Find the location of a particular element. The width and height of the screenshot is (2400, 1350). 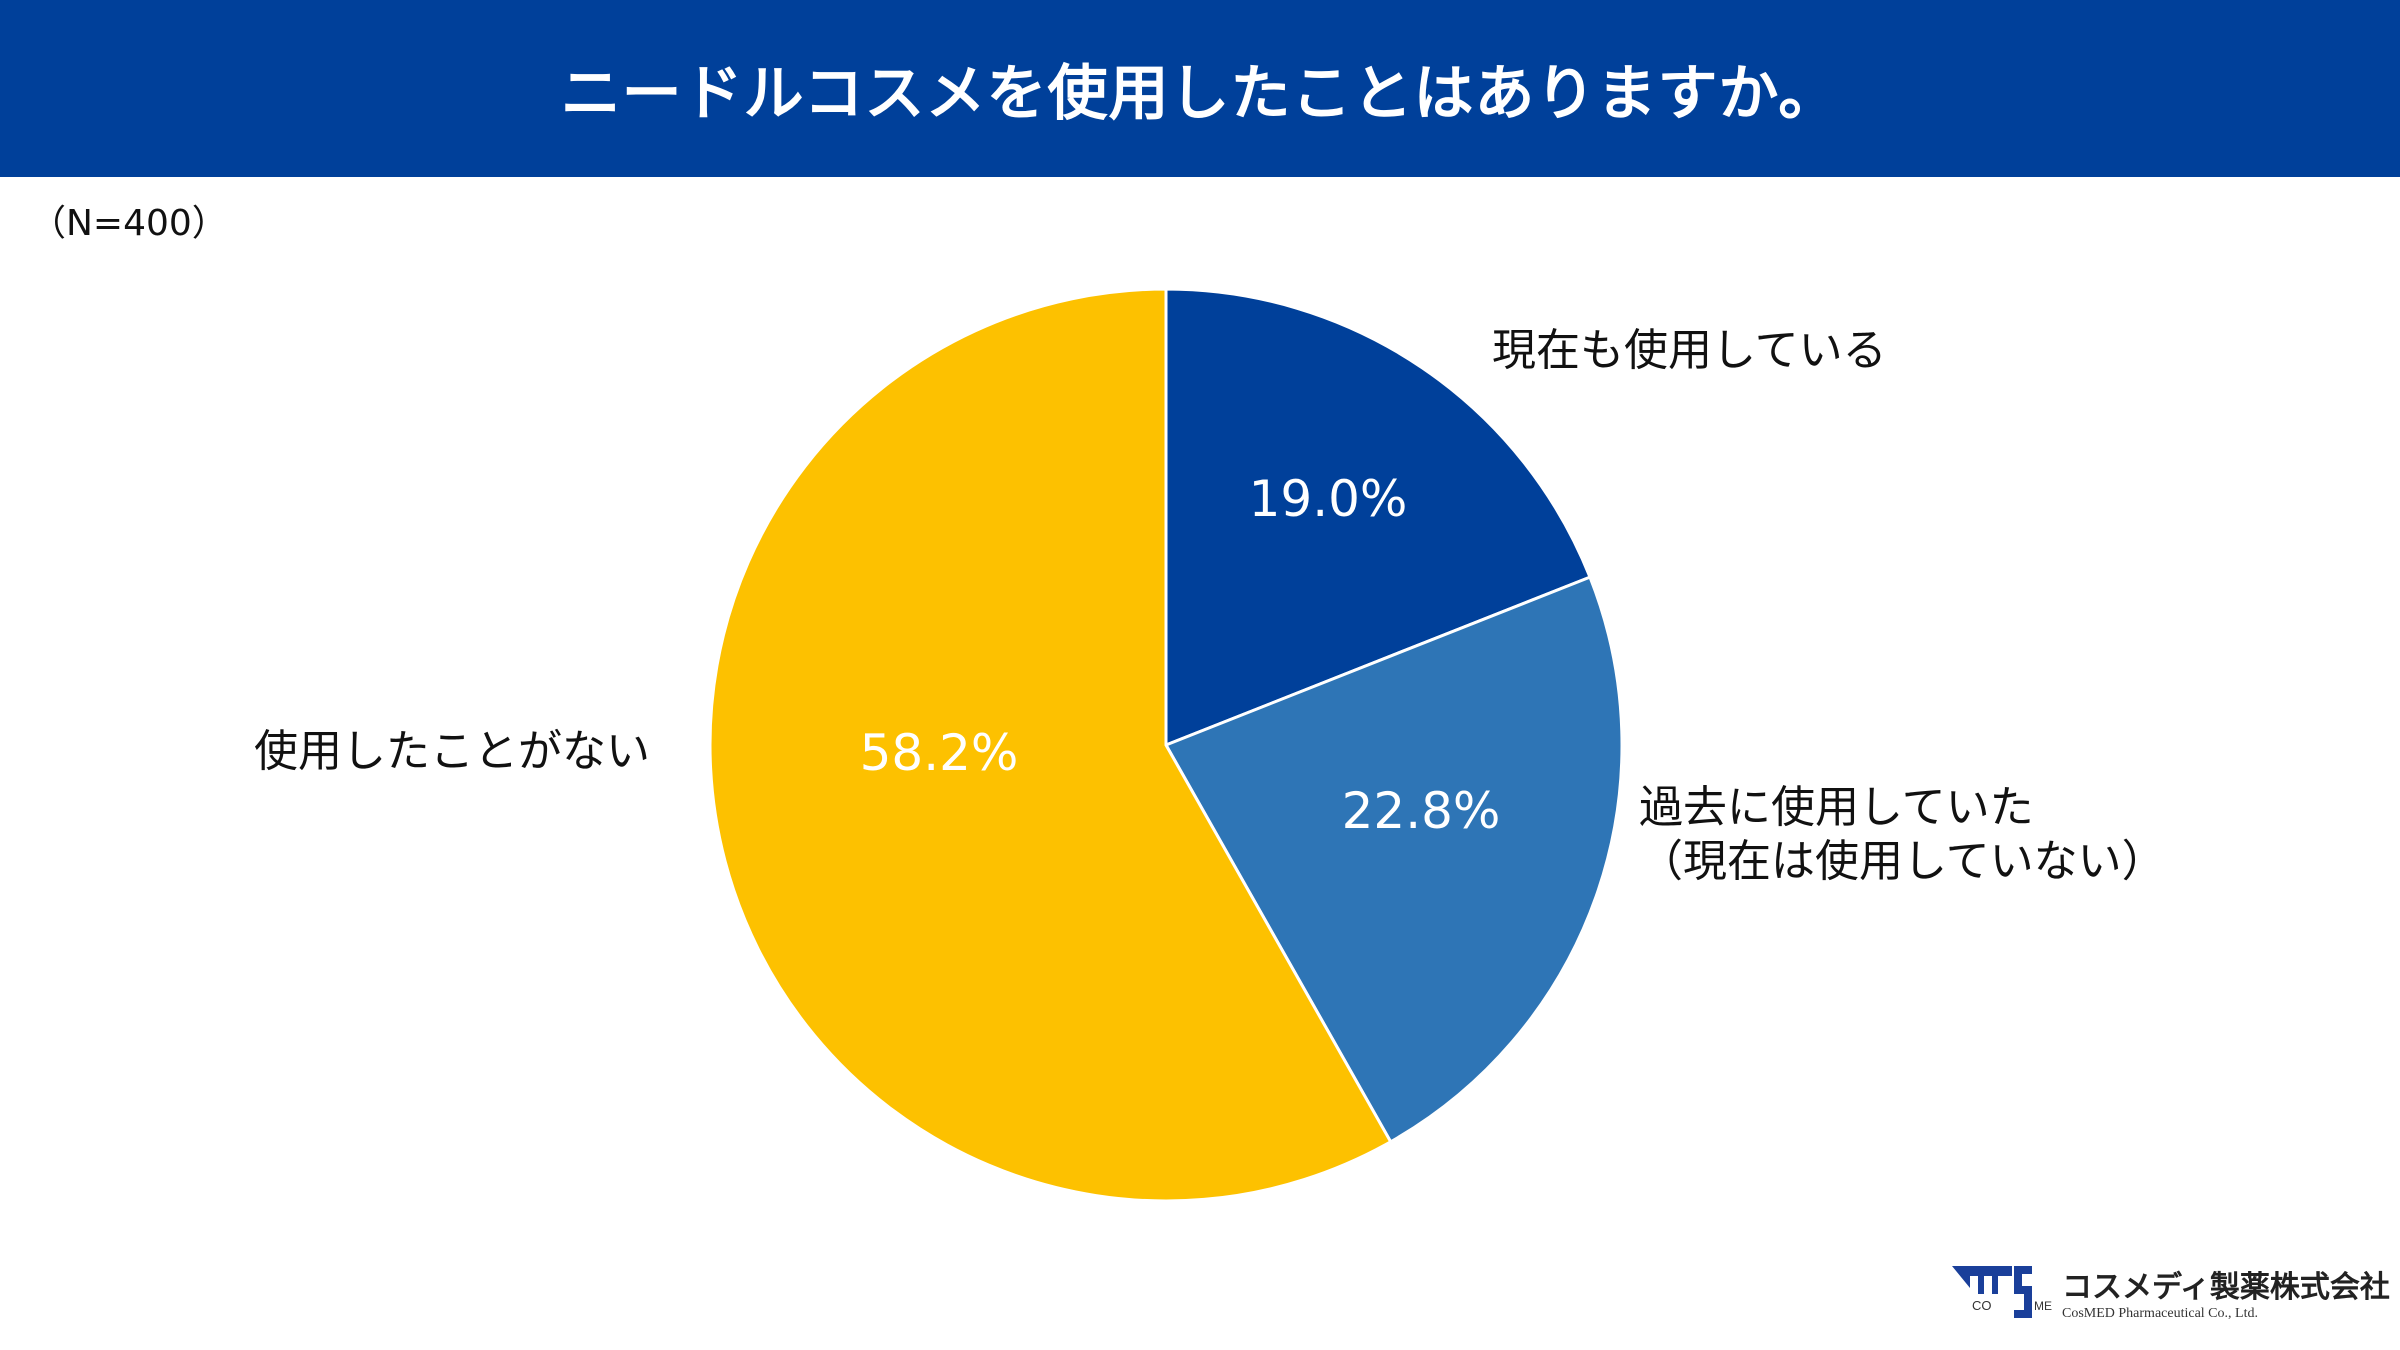

title-banner: ニードルコスメを使用したことはありますか。 is located at coordinates (1200, 88).